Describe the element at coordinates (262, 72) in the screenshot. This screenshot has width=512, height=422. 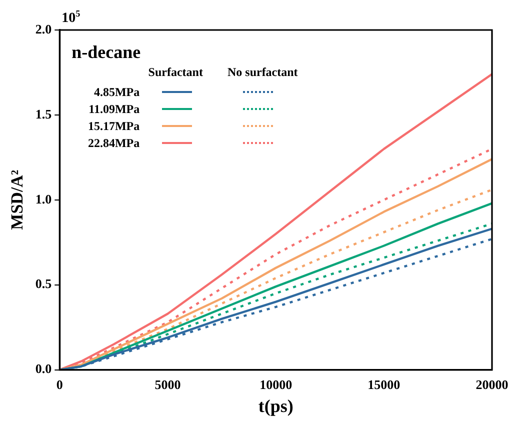
I see `annotation: No surfactant` at that location.